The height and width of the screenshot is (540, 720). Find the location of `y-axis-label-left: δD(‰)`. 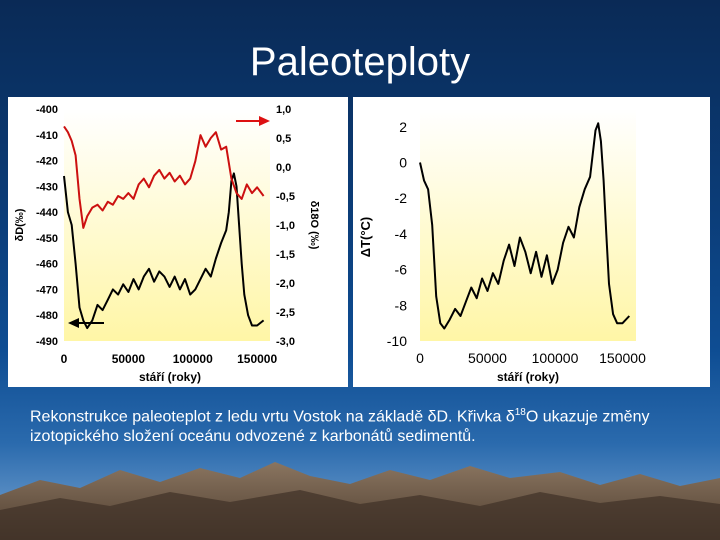

y-axis-label-left: δD(‰) is located at coordinates (20, 224).